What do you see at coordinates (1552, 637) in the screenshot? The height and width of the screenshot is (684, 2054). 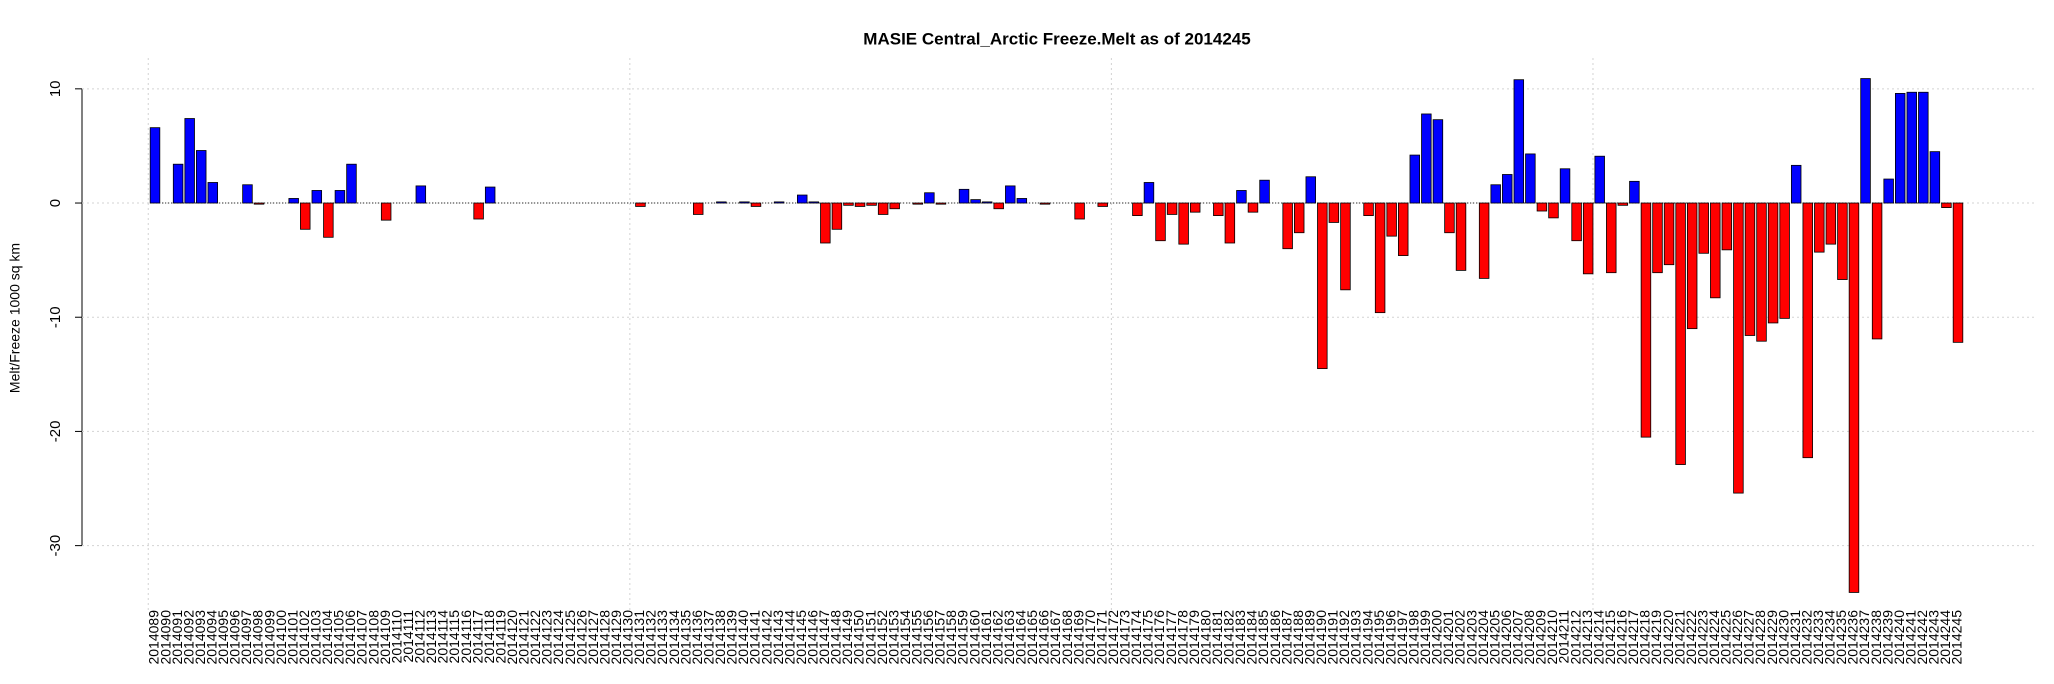 I see `x-tick-label: 2014210` at bounding box center [1552, 637].